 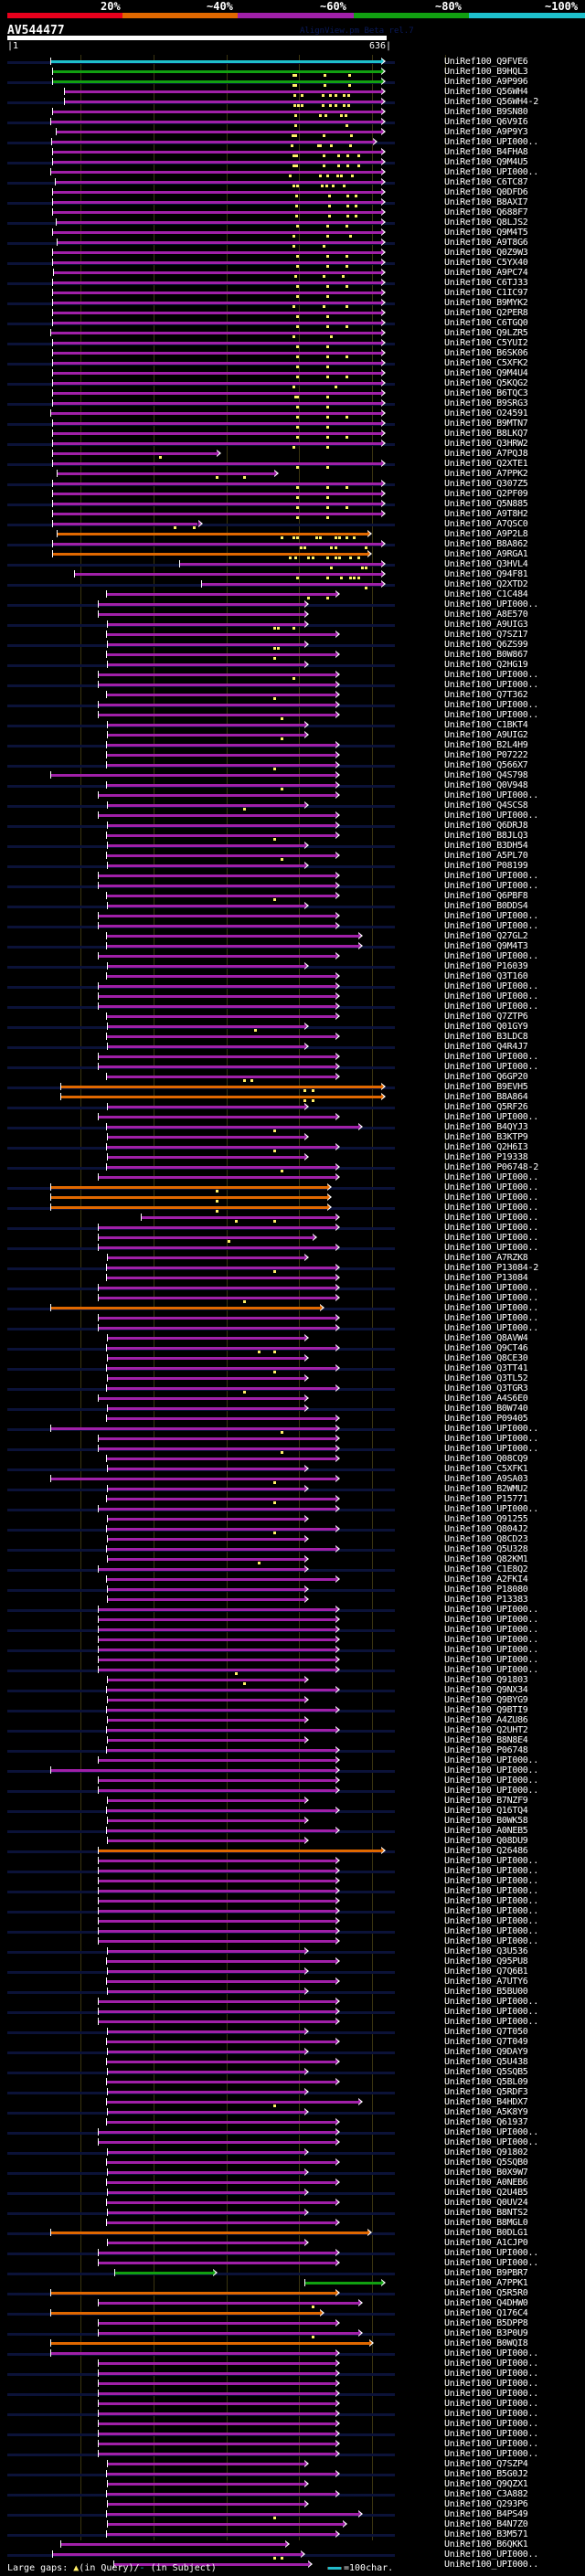 I want to click on hit-row: UniRef100_C1C484, so click(x=293, y=594).